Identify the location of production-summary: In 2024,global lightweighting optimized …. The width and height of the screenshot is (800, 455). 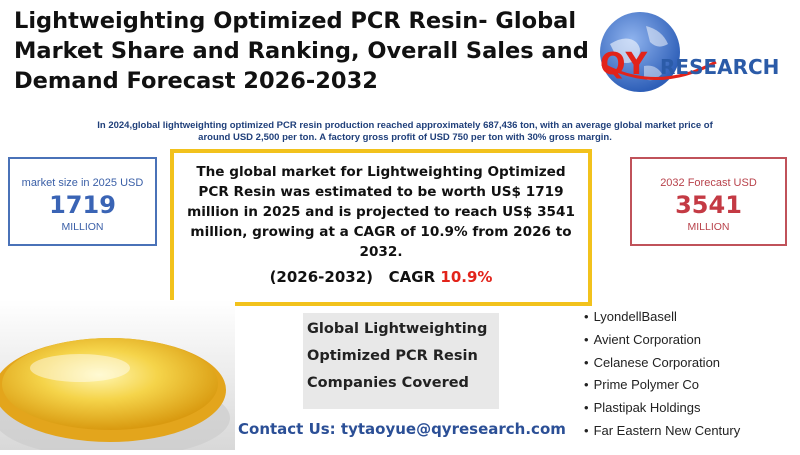
(405, 131).